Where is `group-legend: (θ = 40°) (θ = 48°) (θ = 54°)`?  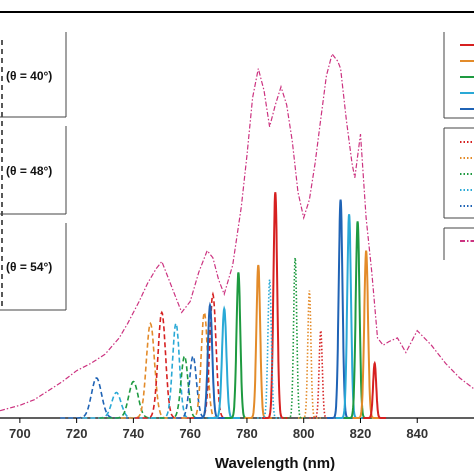
group-legend: (θ = 40°) (θ = 48°) (θ = 54°) is located at coordinates (33, 171).